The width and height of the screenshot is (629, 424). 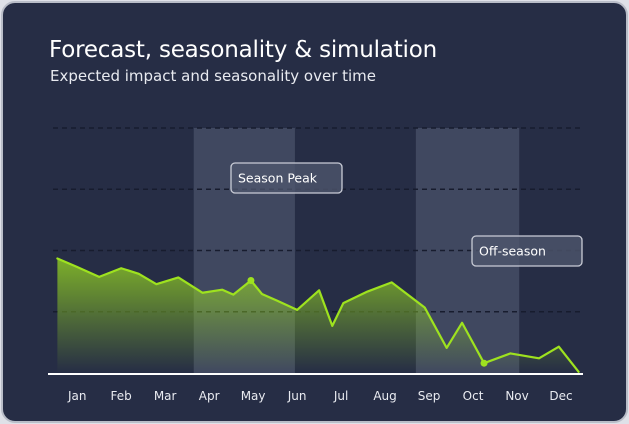 I want to click on x-tick-label: Oct, so click(x=473, y=396).